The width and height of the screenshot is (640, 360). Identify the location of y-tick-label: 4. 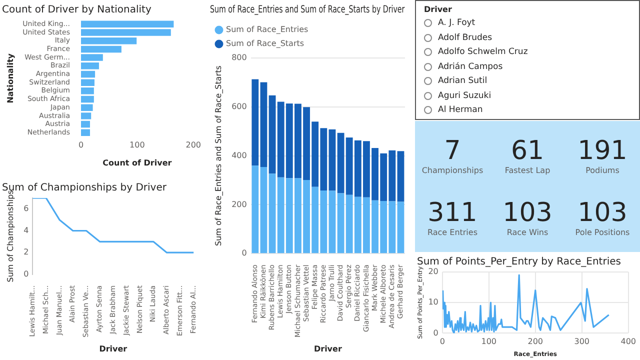
(26, 230).